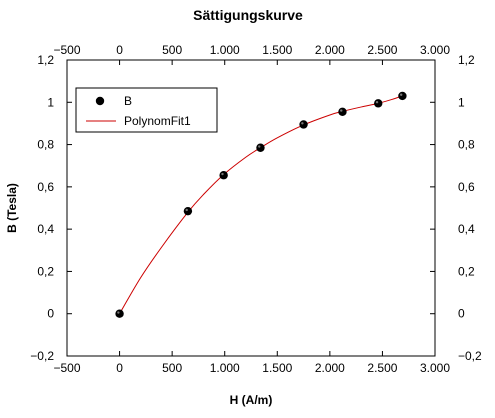 This screenshot has height=418, width=495. What do you see at coordinates (251, 400) in the screenshot?
I see `x-axis-label: H (A/m)` at bounding box center [251, 400].